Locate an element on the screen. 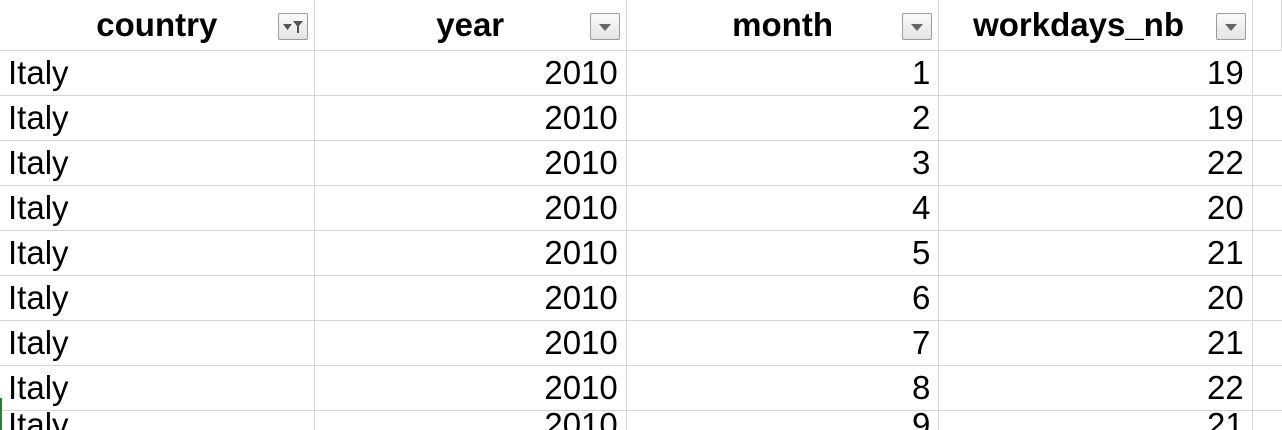 This screenshot has height=430, width=1282. cell-month: 6 is located at coordinates (783, 298).